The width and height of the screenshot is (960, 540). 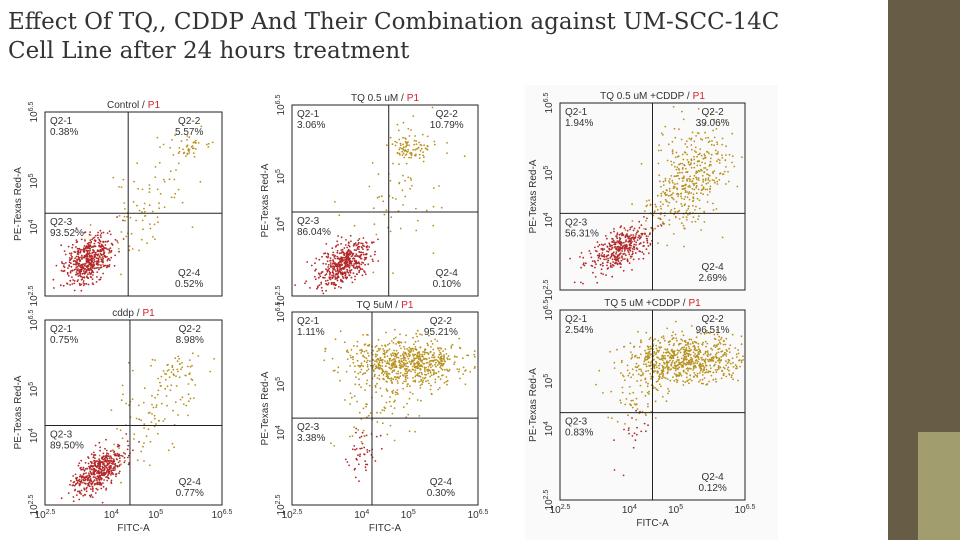 What do you see at coordinates (635, 507) in the screenshot?
I see `tick-exponent: 4` at bounding box center [635, 507].